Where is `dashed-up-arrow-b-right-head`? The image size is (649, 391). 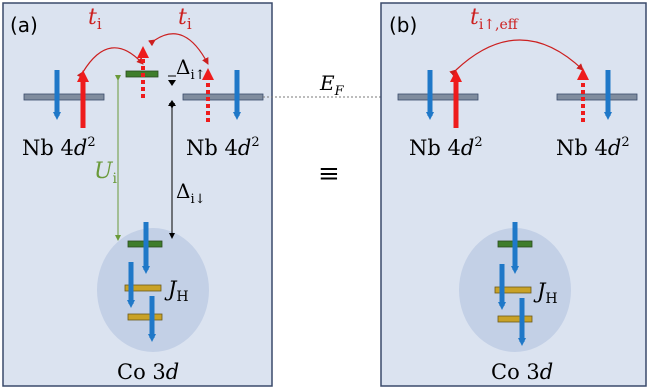 dashed-up-arrow-b-right-head is located at coordinates (583, 74).